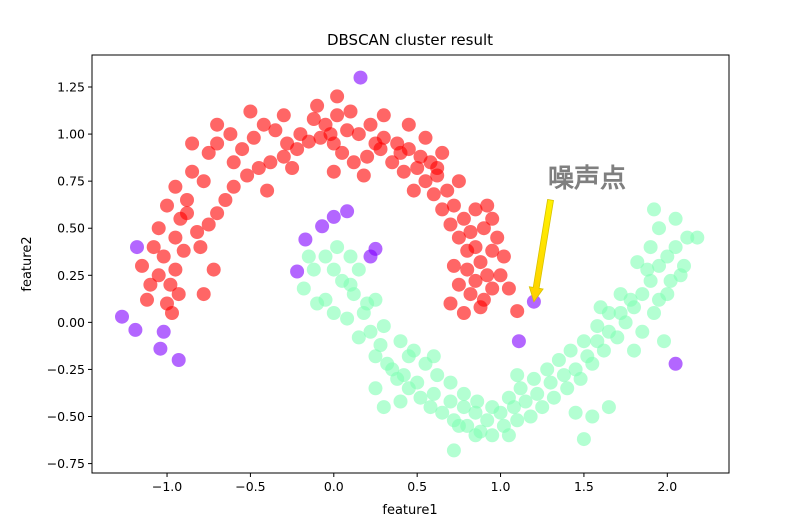 The image size is (787, 525). I want to click on y-tick-label: 0.25, so click(71, 275).